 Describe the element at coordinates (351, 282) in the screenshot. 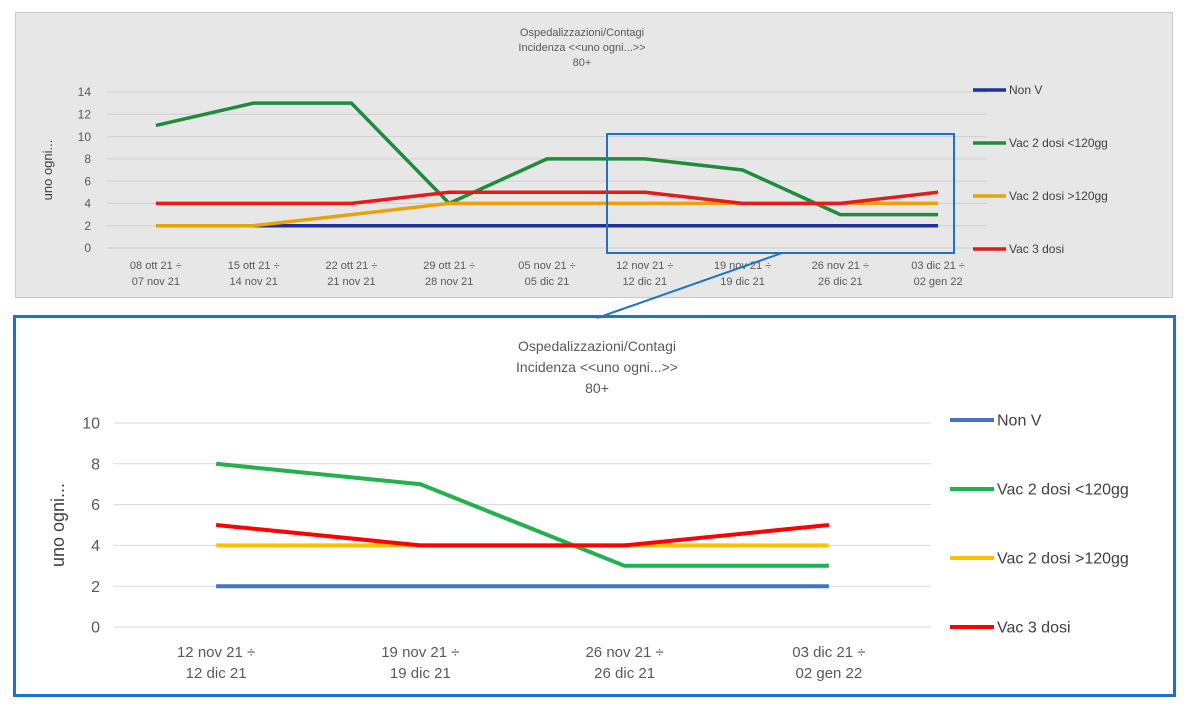

I see `x-tick-label: 21 nov 21` at that location.